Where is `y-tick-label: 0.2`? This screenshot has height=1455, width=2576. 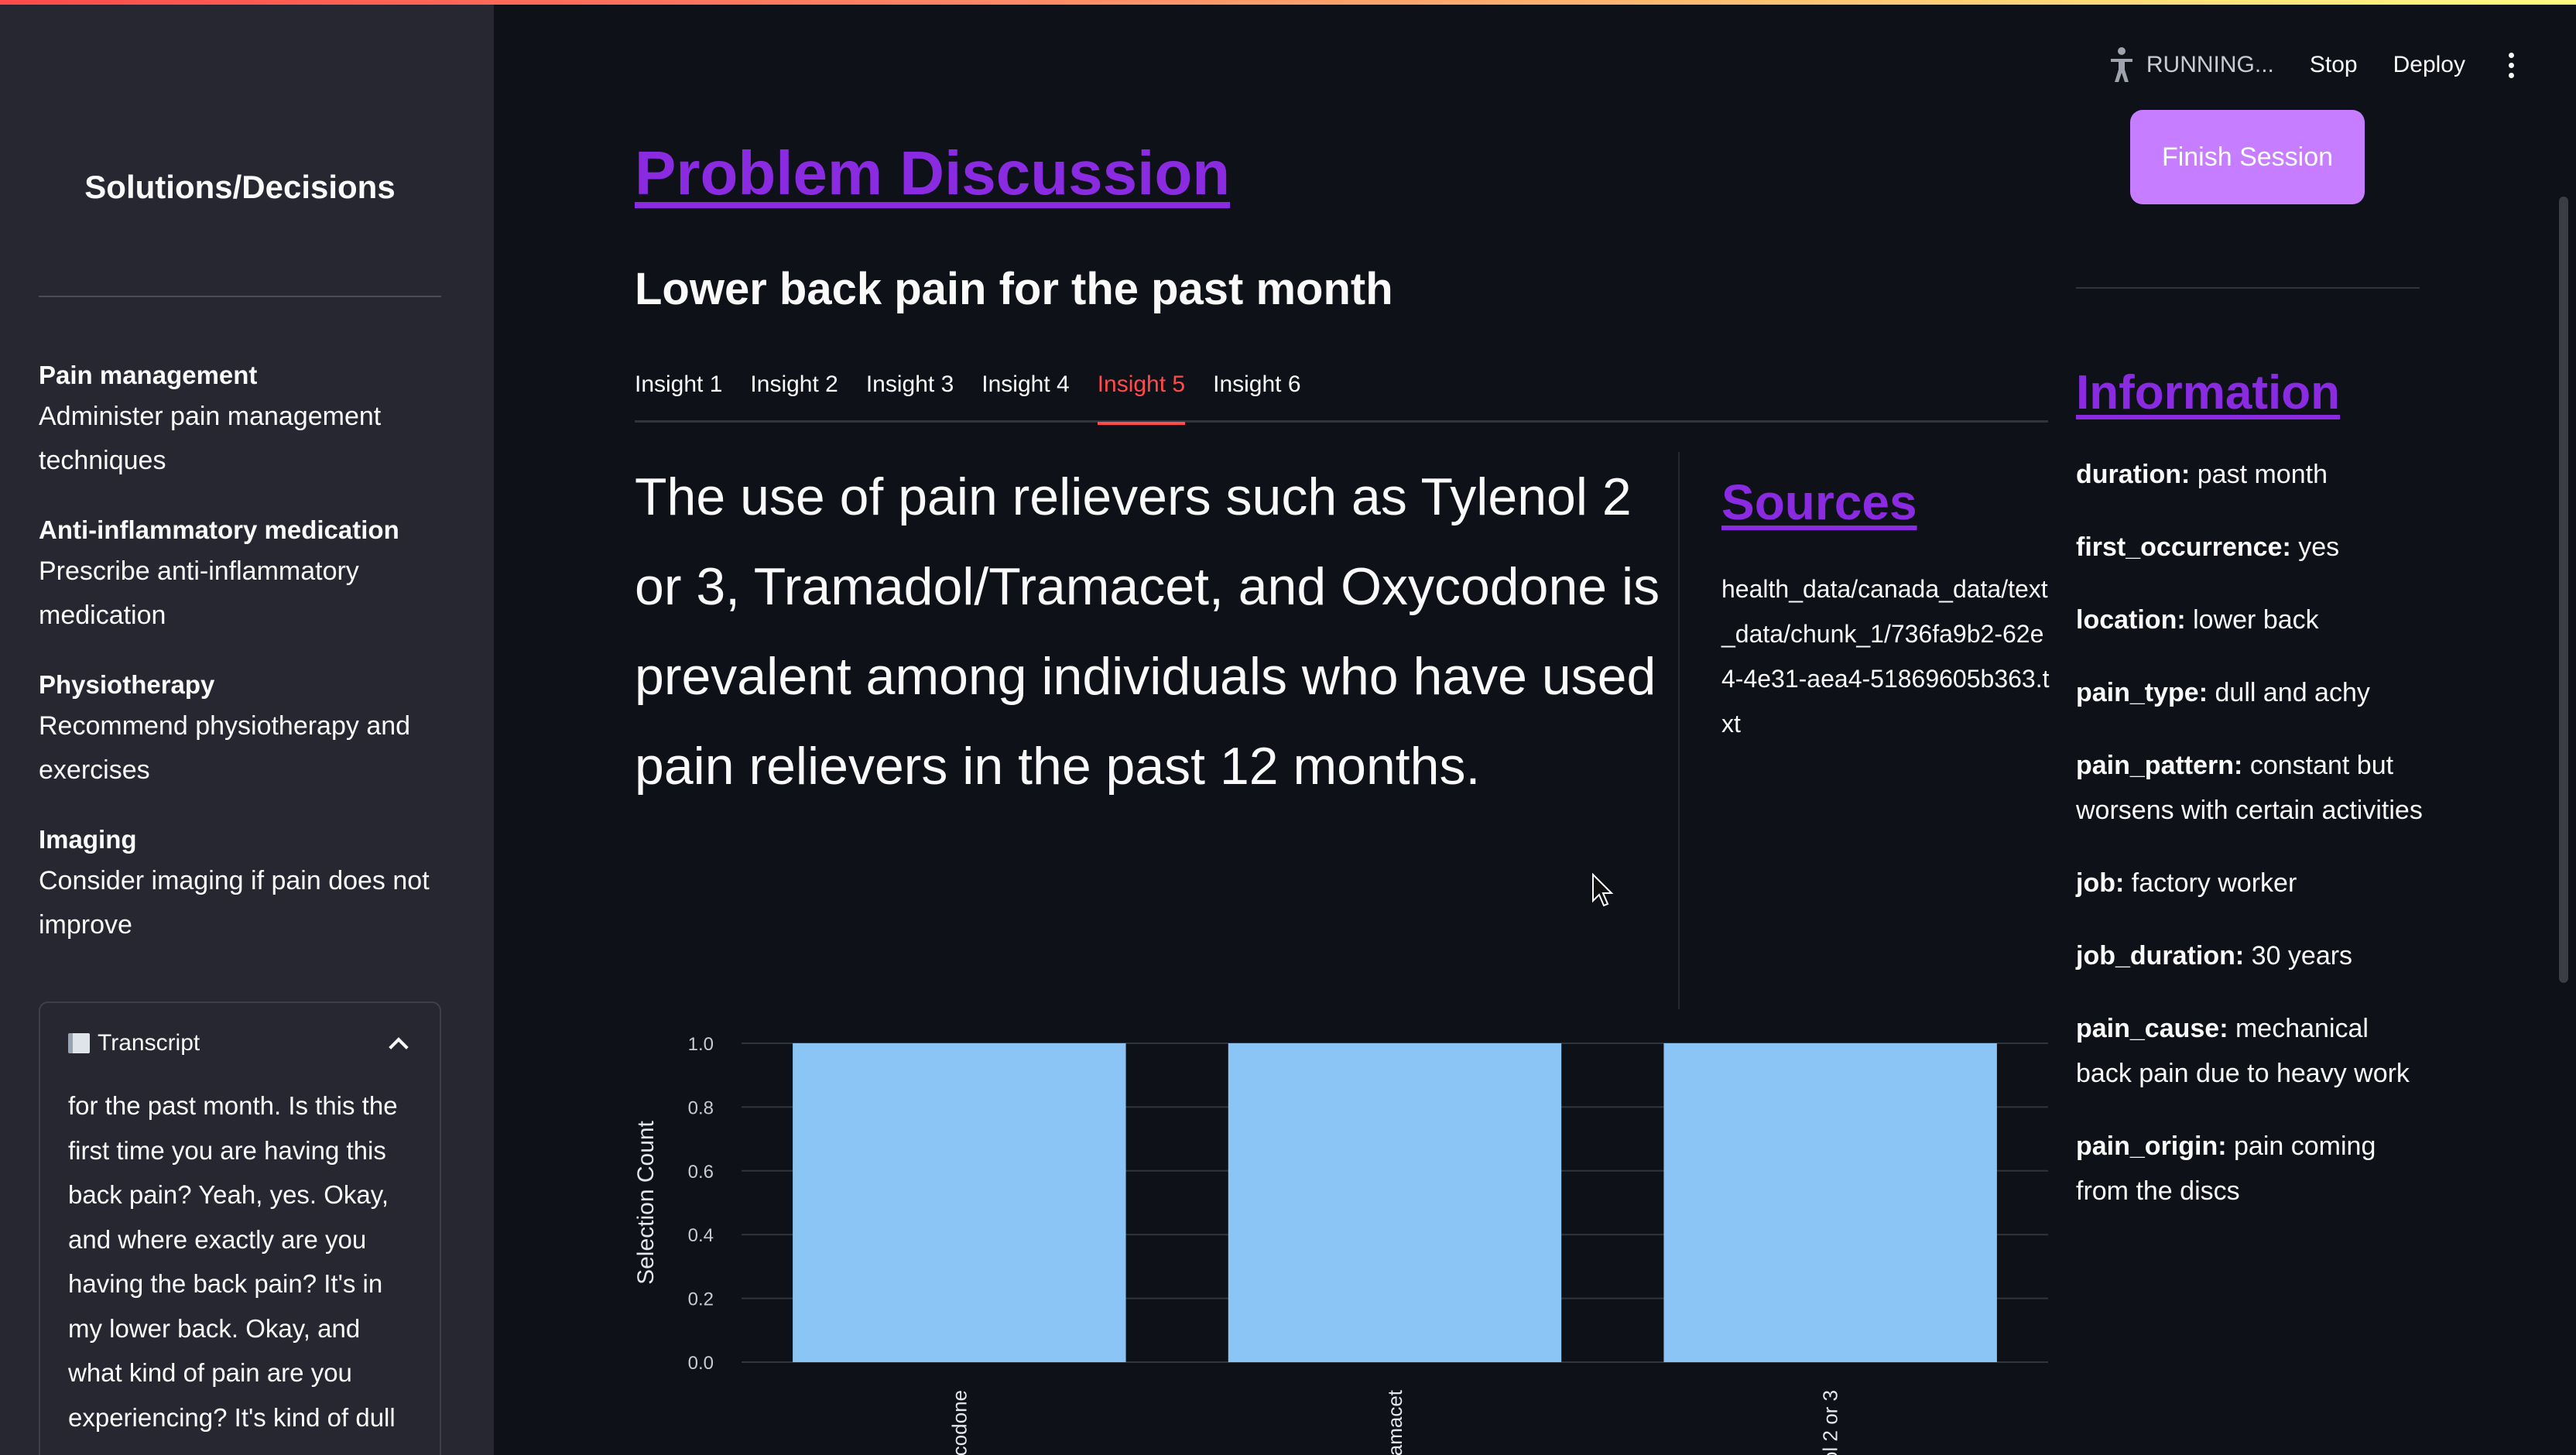
y-tick-label: 0.2 is located at coordinates (701, 1299).